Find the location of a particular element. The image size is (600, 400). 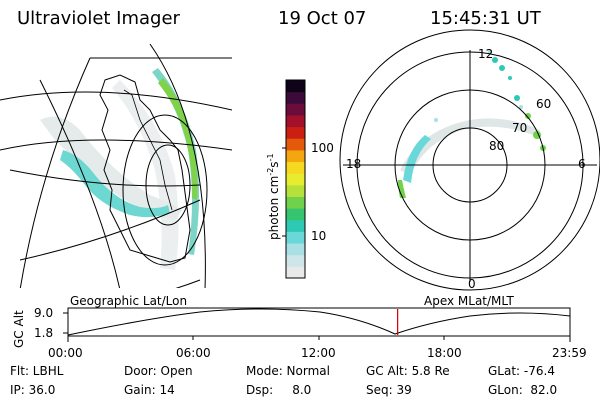

mlt-label-6: 6 is located at coordinates (582, 164).